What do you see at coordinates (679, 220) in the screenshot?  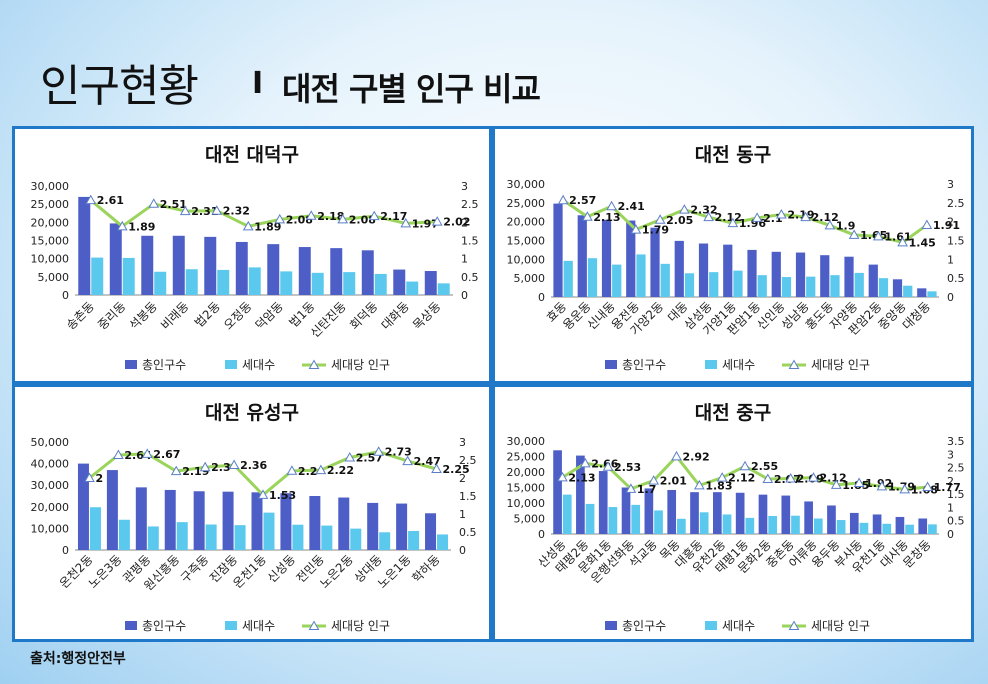 I see `ratio-data-label: 2.05` at bounding box center [679, 220].